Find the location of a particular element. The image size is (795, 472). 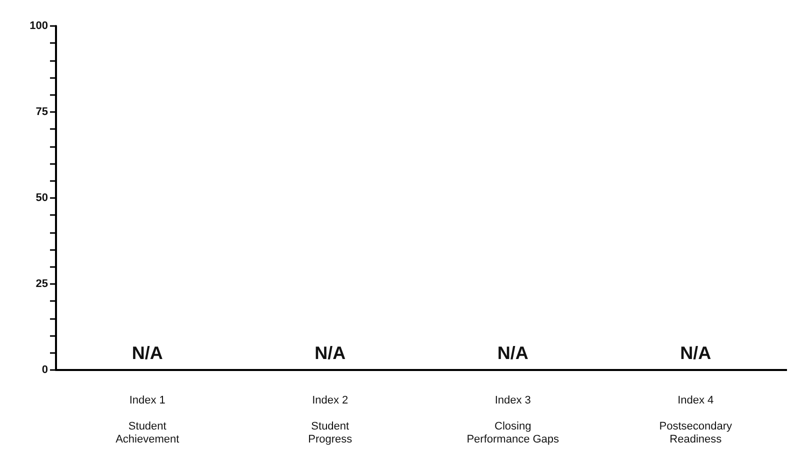

category-label: Index 1 Student Achievement is located at coordinates (148, 420).